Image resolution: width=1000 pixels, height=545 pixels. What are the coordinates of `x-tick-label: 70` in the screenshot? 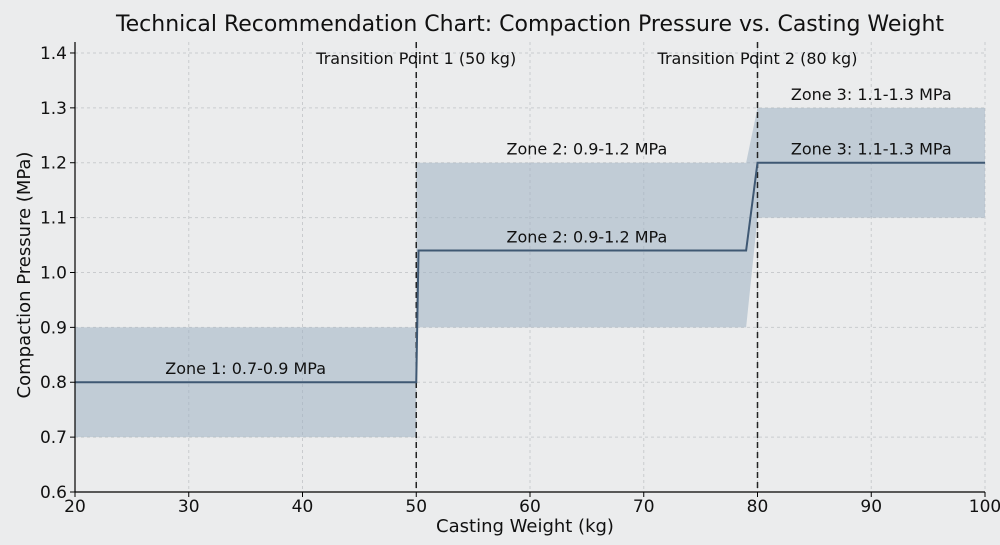 It's located at (644, 507).